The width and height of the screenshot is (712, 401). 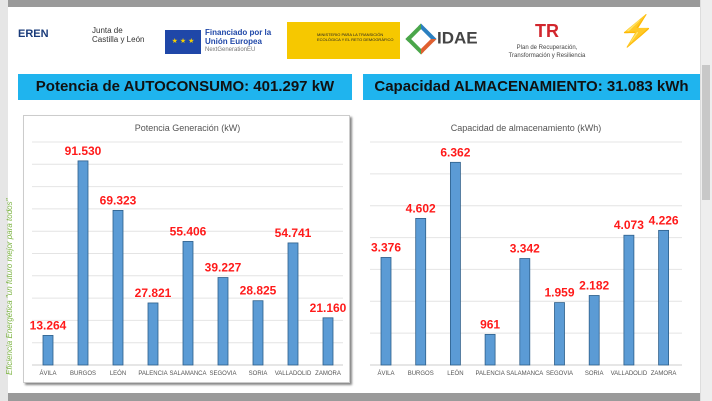 I want to click on chart-title: Potencia Generación (kW), so click(x=188, y=128).